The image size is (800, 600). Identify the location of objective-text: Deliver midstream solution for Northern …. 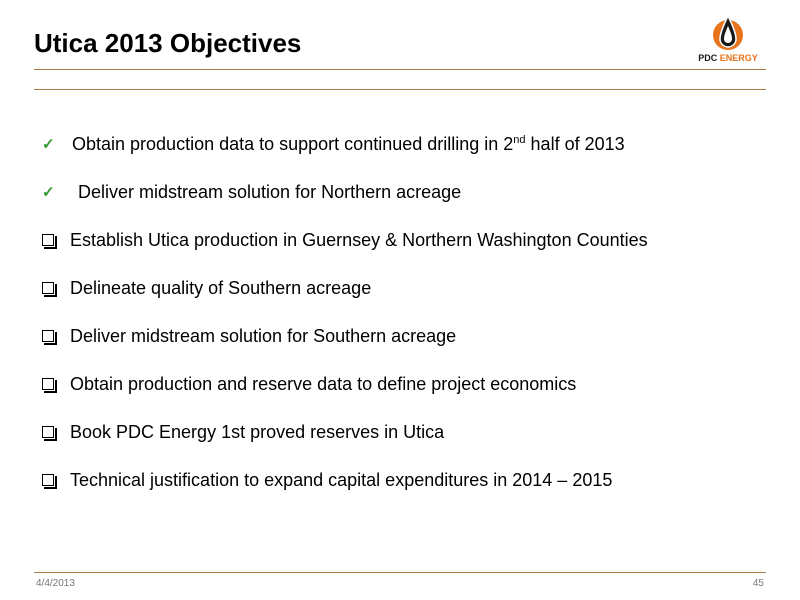
(270, 191).